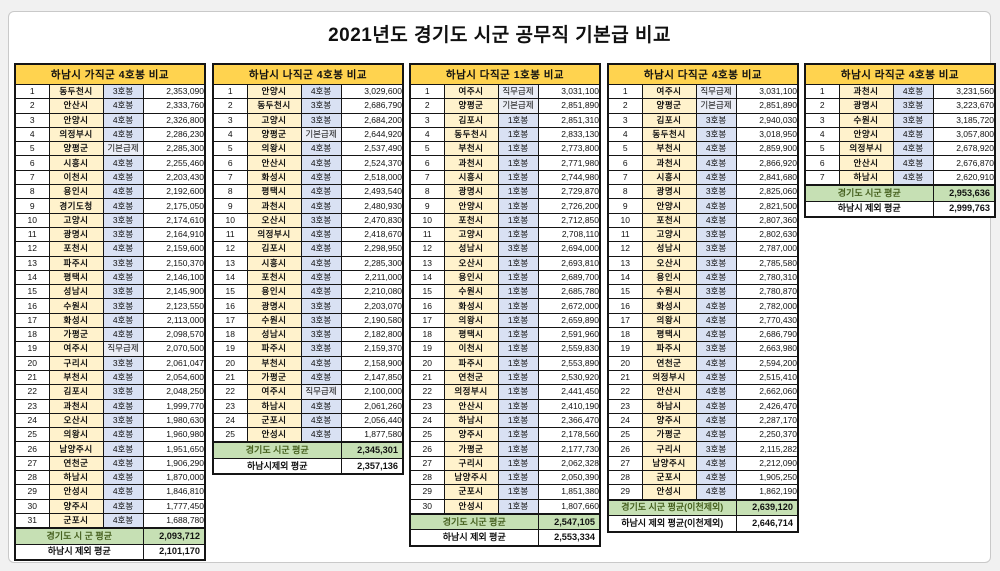  Describe the element at coordinates (767, 120) in the screenshot. I see `salary-cell: 2,940,030` at that location.